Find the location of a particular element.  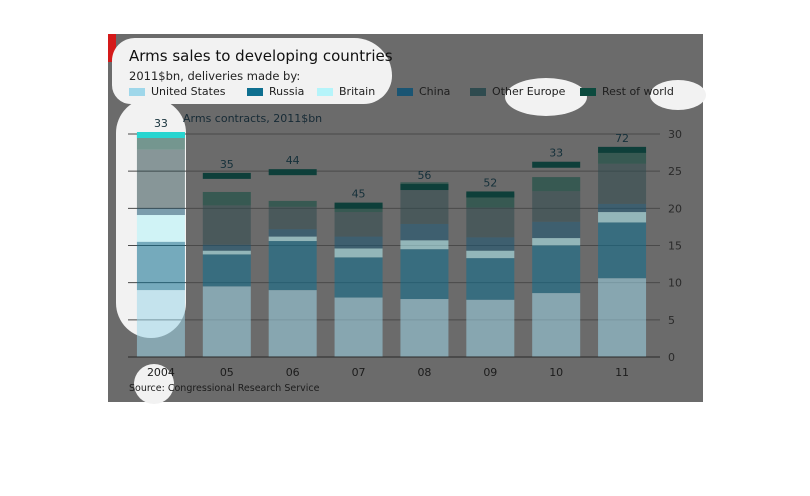

chart-source: Source: Congressional Research Service is located at coordinates (224, 388).